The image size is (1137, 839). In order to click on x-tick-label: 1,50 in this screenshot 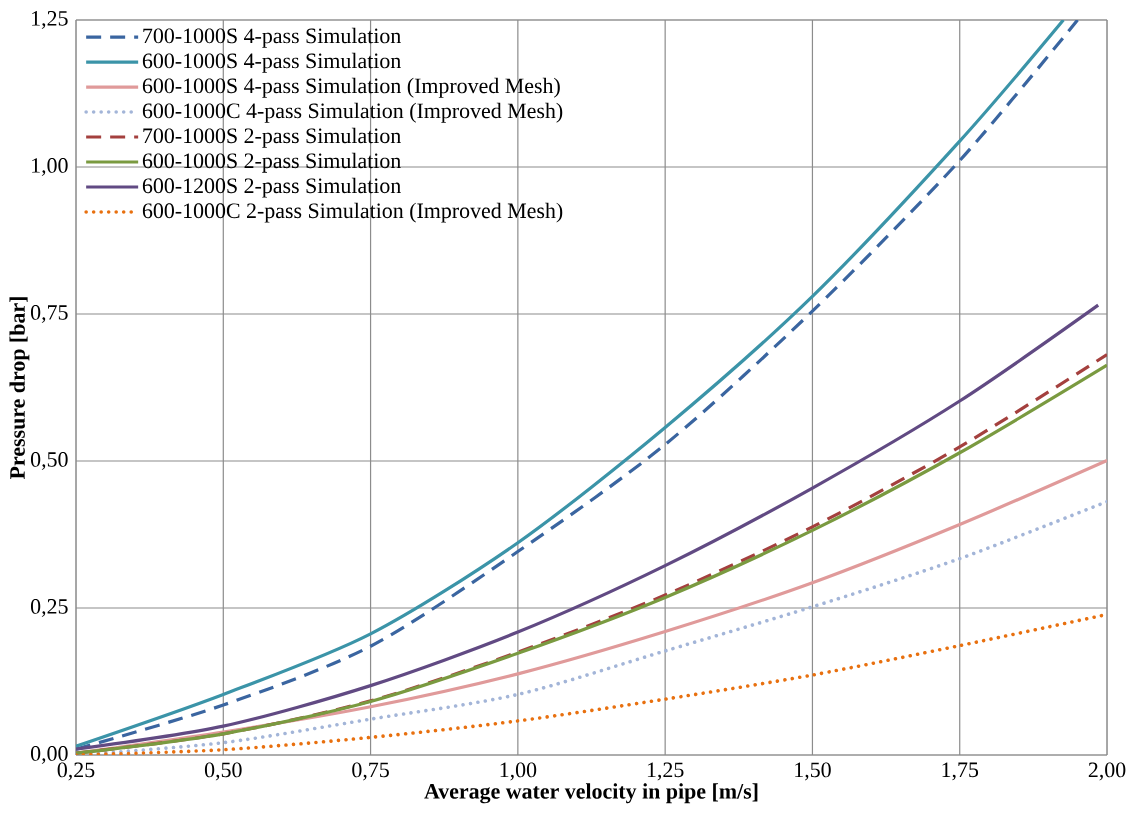, I will do `click(813, 771)`.